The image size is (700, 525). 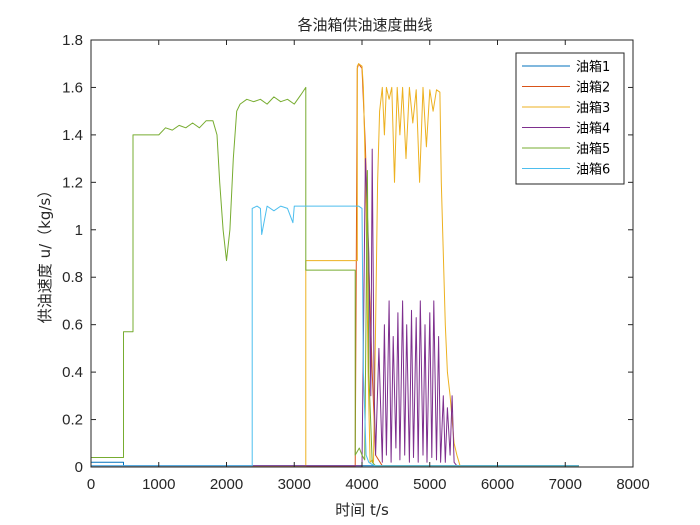 What do you see at coordinates (593, 149) in the screenshot?
I see `legend-label: 油箱5` at bounding box center [593, 149].